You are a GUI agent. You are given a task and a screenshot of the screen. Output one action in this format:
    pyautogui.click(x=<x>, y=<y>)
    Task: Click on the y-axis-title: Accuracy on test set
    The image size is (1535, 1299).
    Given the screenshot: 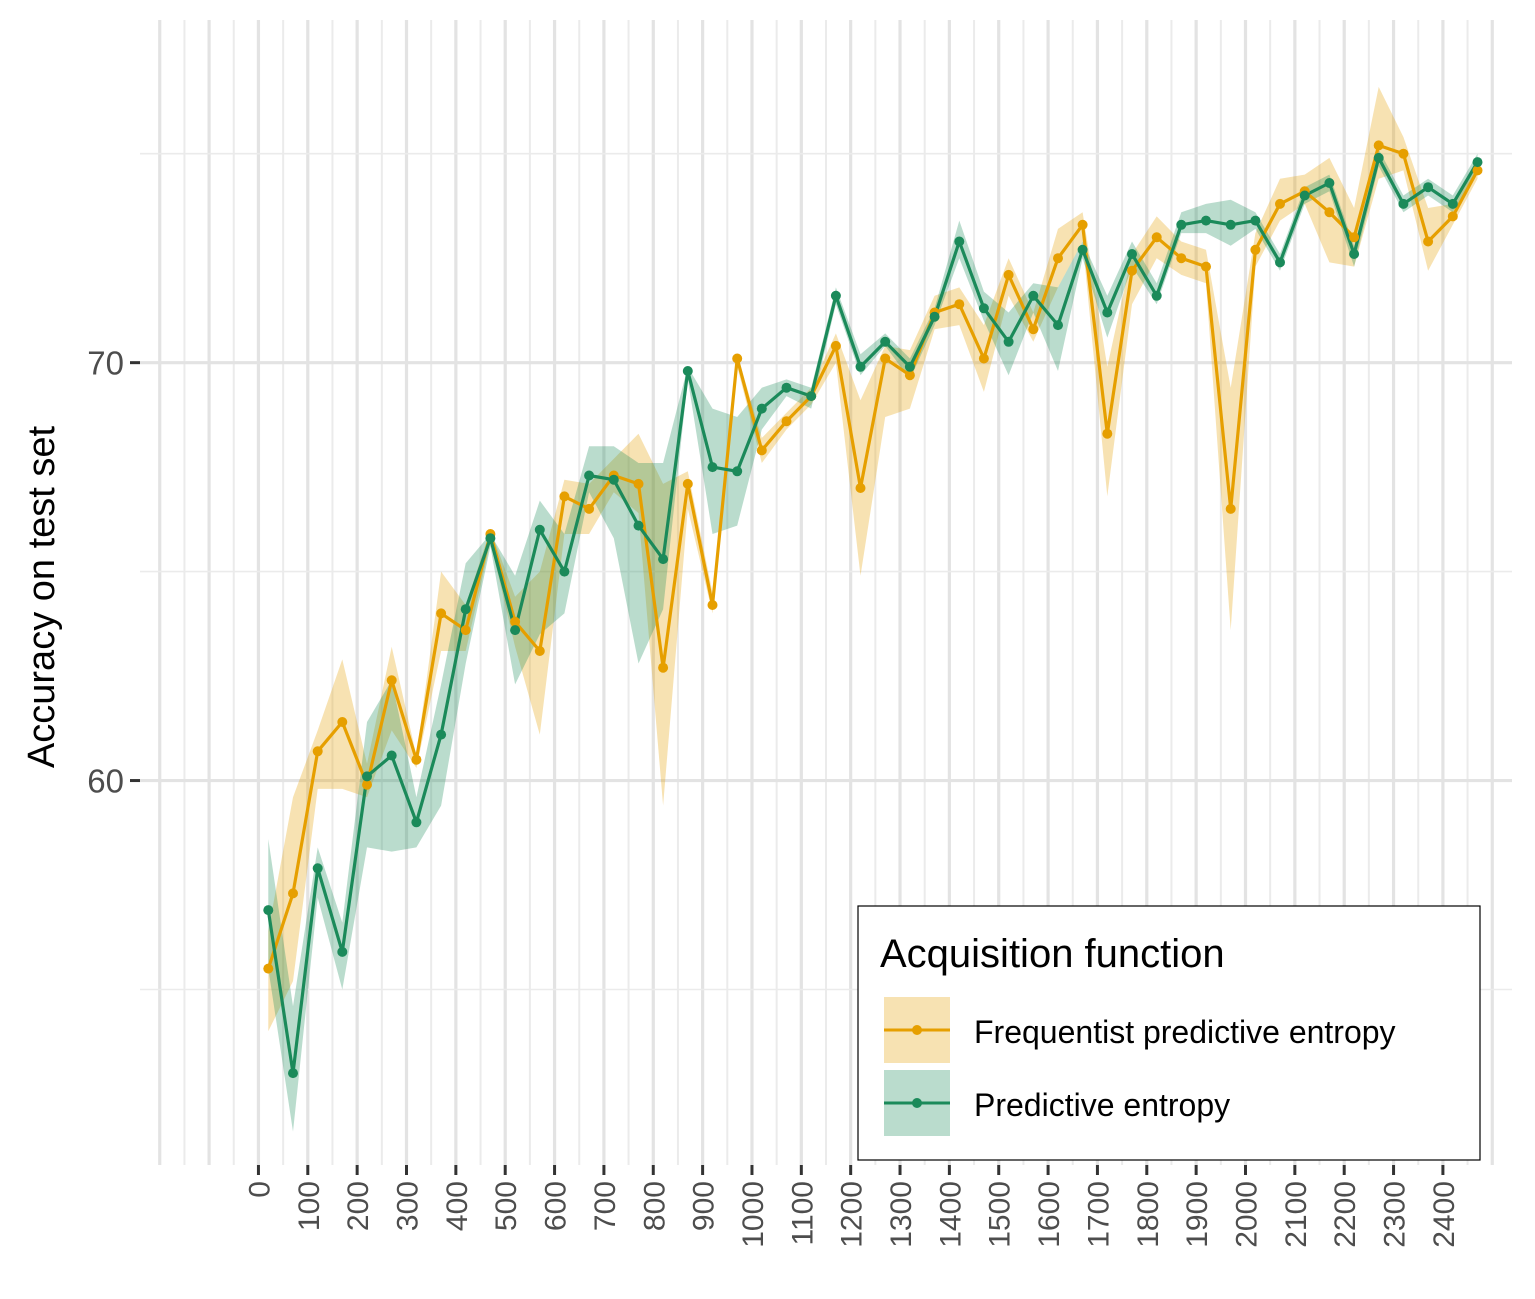 What is the action you would take?
    pyautogui.click(x=42, y=596)
    